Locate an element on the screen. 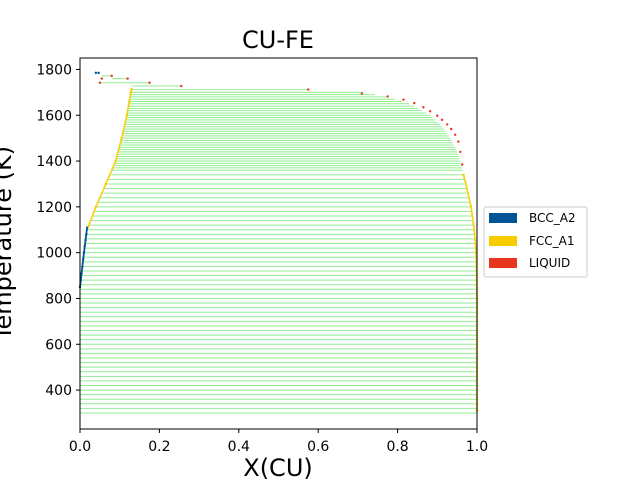 The height and width of the screenshot is (480, 640). y-tick-label: 1400 is located at coordinates (54, 162).